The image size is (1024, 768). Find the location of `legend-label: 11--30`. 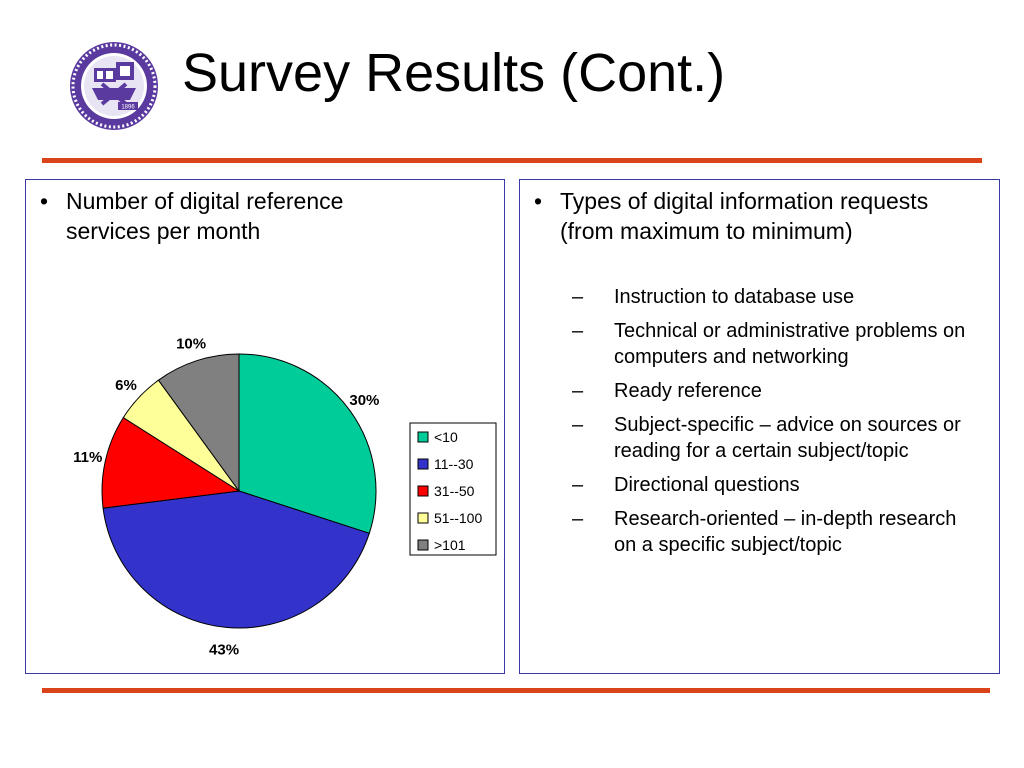

legend-label: 11--30 is located at coordinates (454, 464).